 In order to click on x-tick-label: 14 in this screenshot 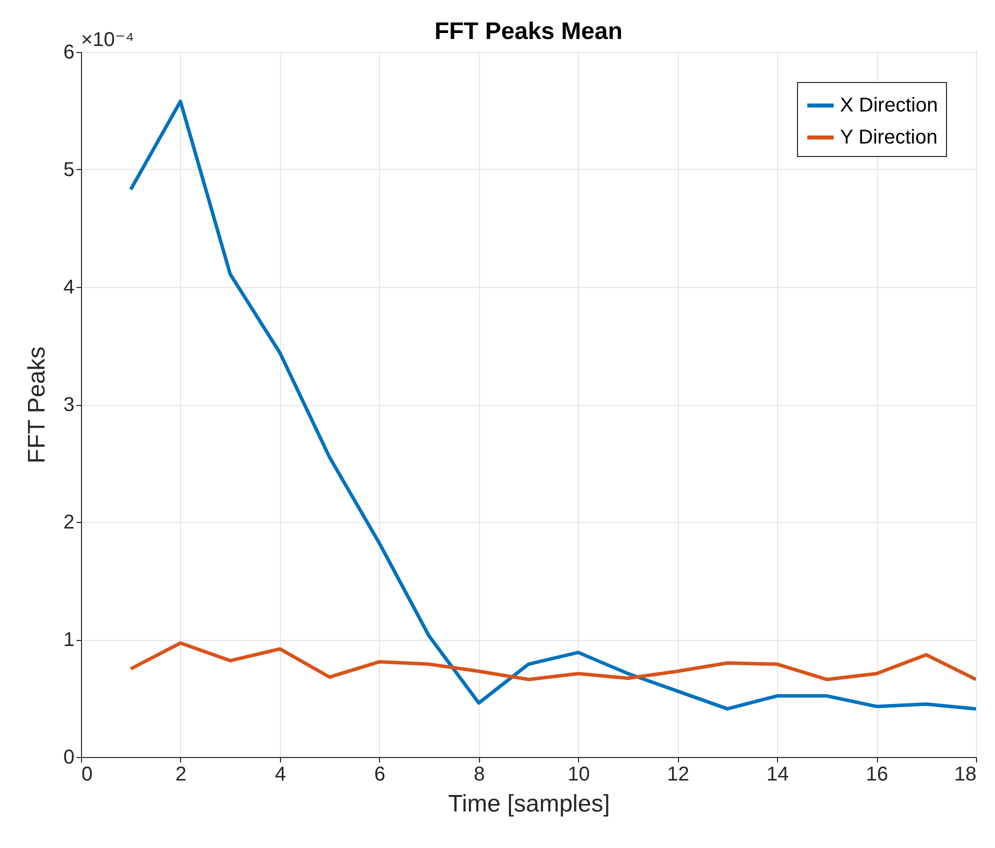, I will do `click(777, 775)`.